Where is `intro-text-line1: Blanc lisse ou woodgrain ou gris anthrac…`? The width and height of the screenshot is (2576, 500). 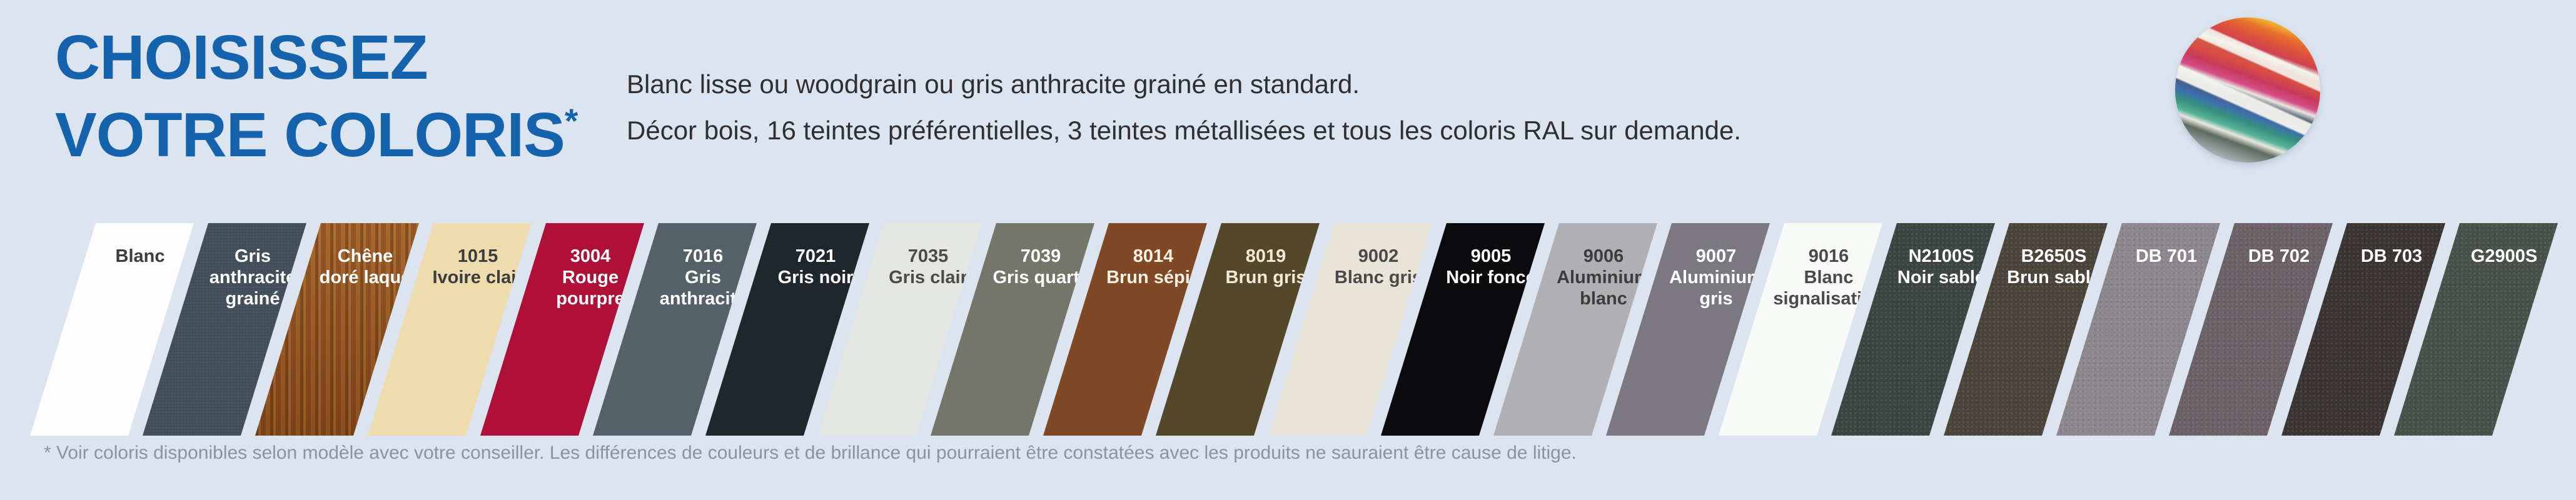
intro-text-line1: Blanc lisse ou woodgrain ou gris anthrac… is located at coordinates (994, 84).